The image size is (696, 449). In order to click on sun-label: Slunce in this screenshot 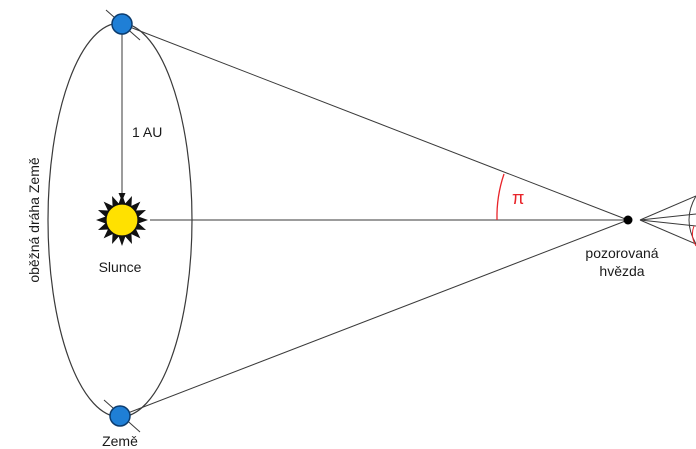, I will do `click(120, 267)`.